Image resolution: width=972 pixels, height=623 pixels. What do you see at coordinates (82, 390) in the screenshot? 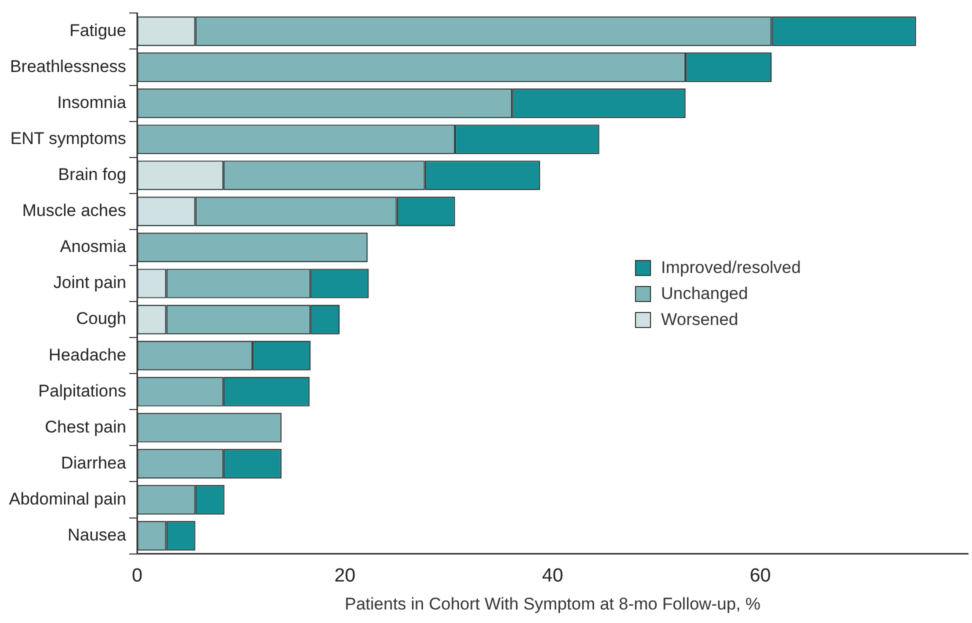
I see `y-tick-label: Palpitations` at bounding box center [82, 390].